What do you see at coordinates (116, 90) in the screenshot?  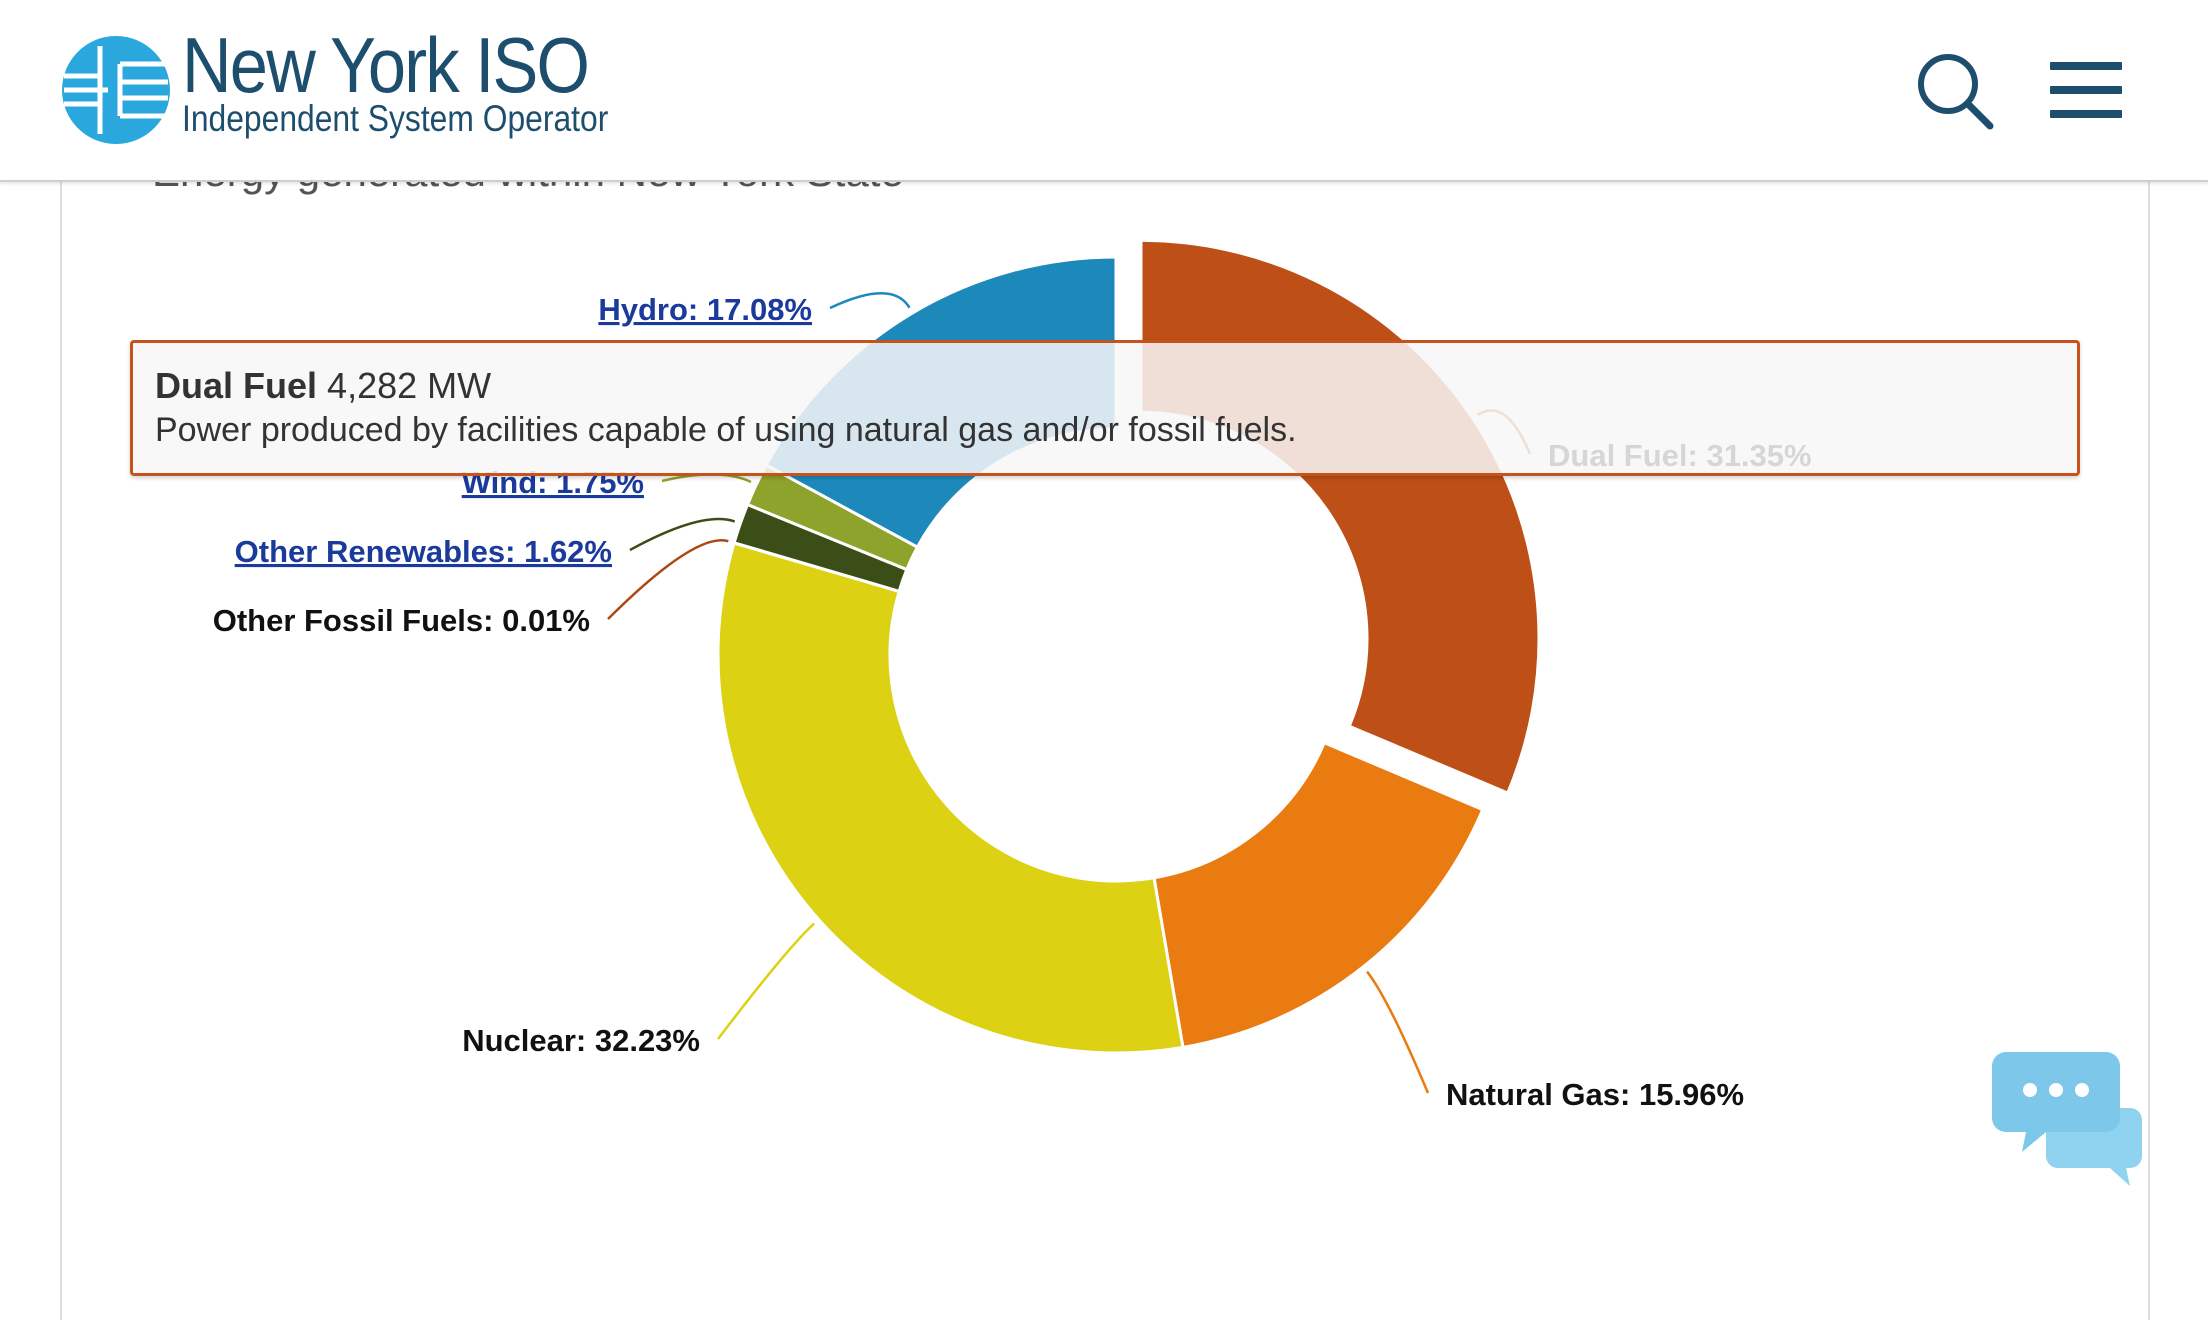 I see `nyiso-logo-icon` at bounding box center [116, 90].